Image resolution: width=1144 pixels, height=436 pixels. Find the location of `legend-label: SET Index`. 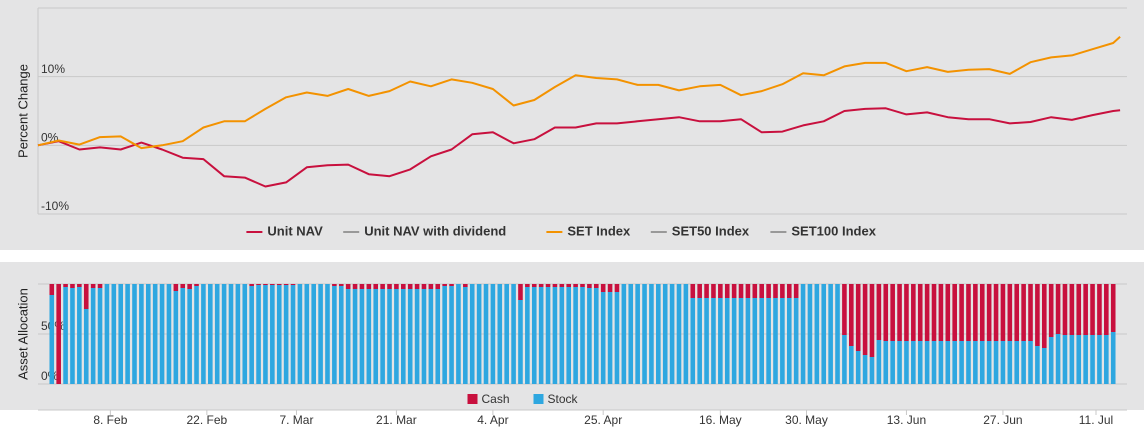

legend-label: SET Index is located at coordinates (599, 230).